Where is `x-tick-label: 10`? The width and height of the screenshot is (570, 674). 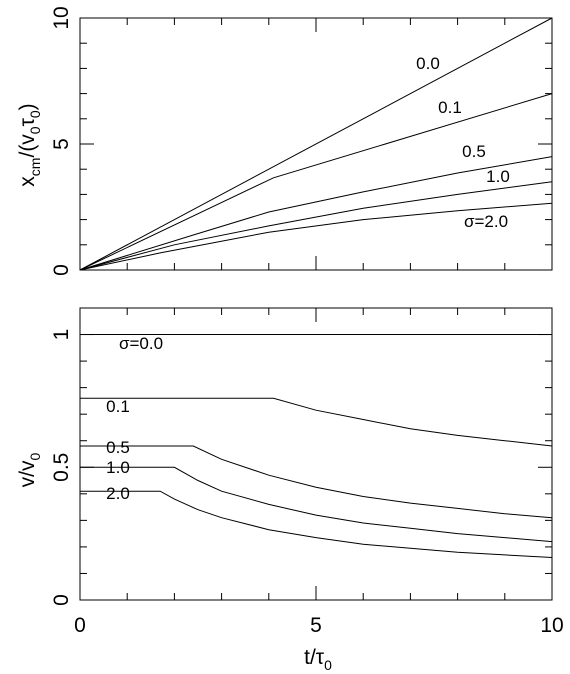 x-tick-label: 10 is located at coordinates (551, 625).